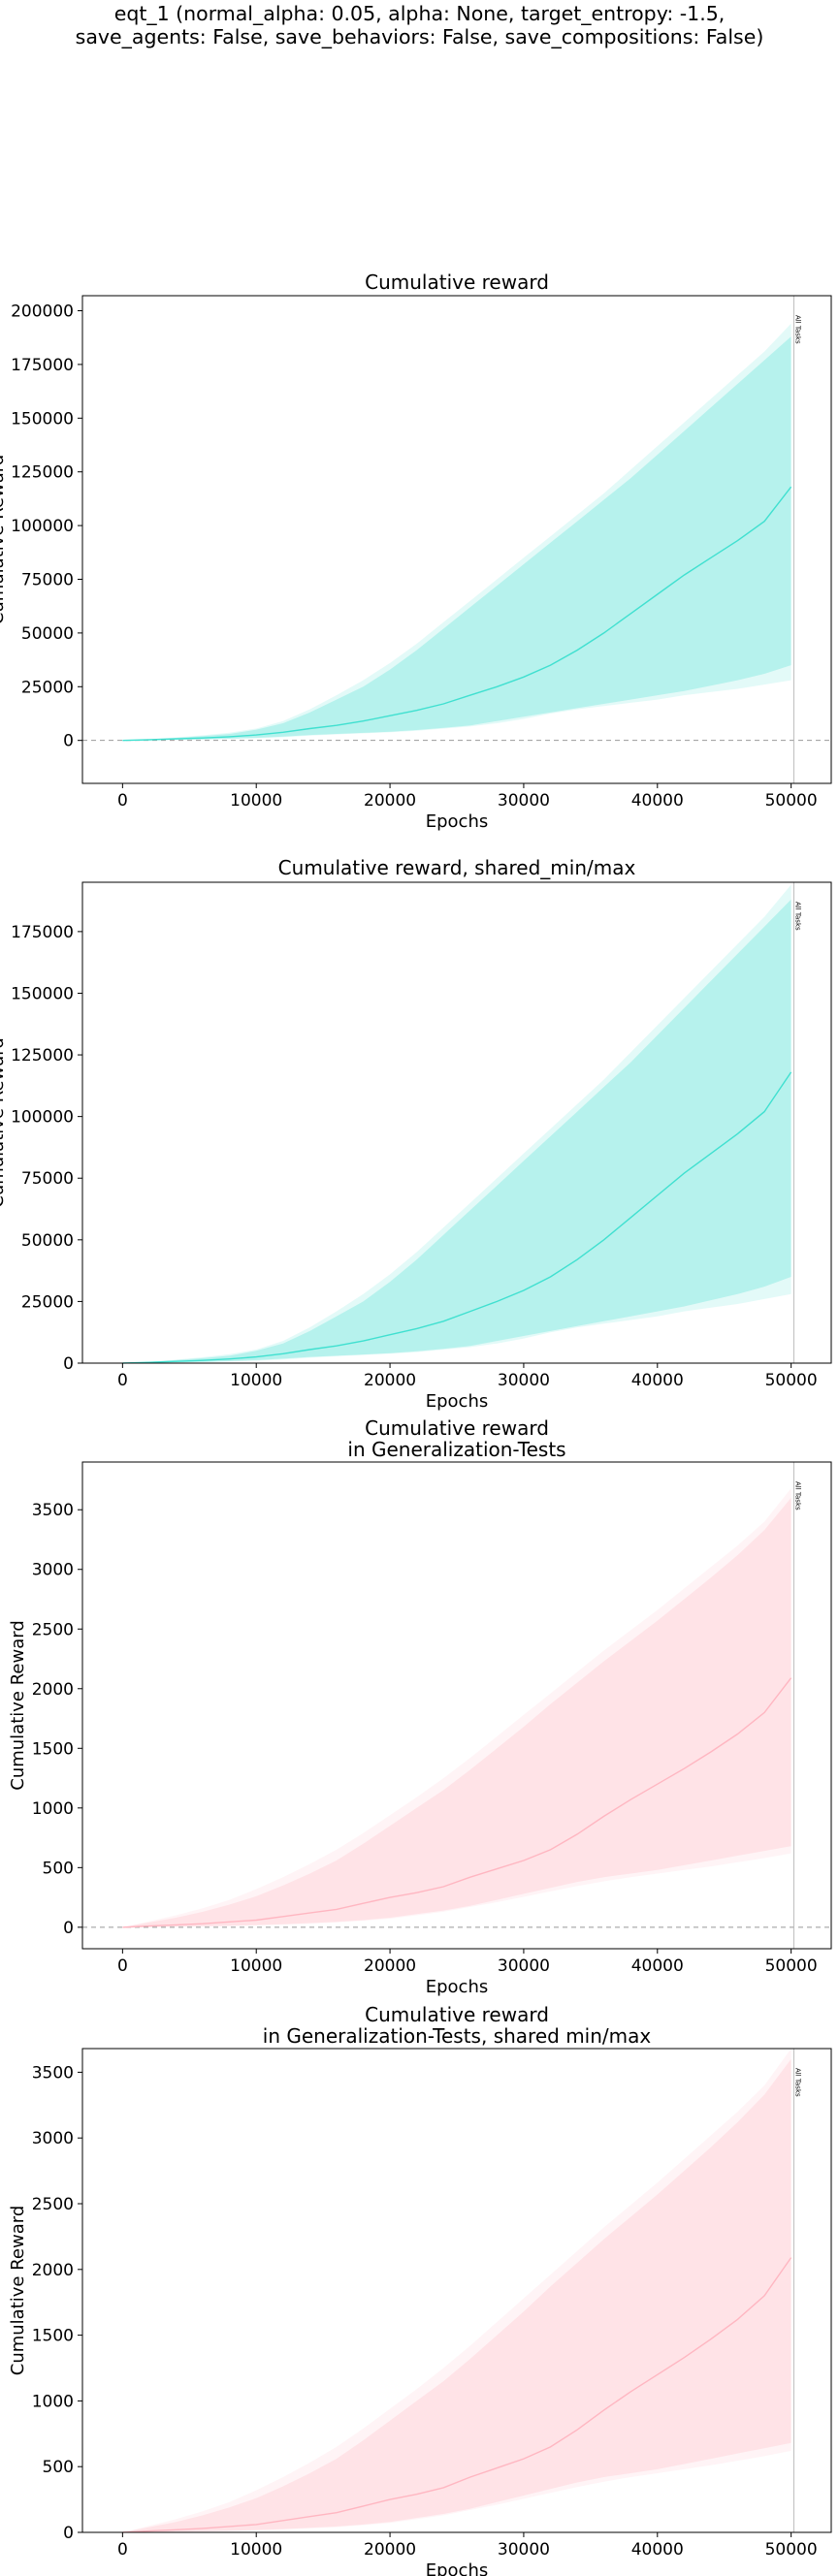  Describe the element at coordinates (457, 2036) in the screenshot. I see `chart-title-line: in Generalization-Tests, shared min/max` at that location.